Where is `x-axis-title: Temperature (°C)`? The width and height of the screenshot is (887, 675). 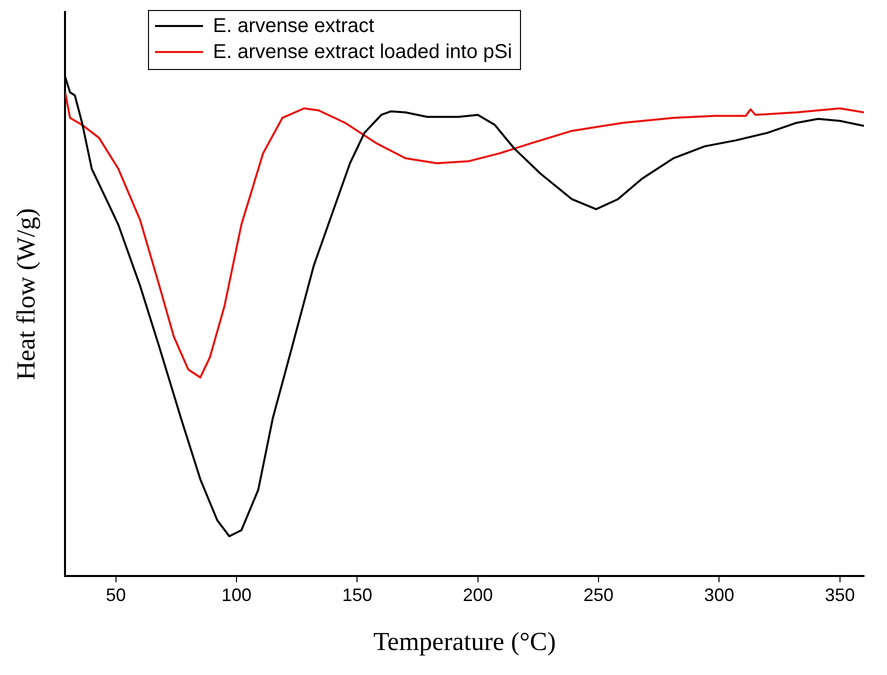 x-axis-title: Temperature (°C) is located at coordinates (464, 641).